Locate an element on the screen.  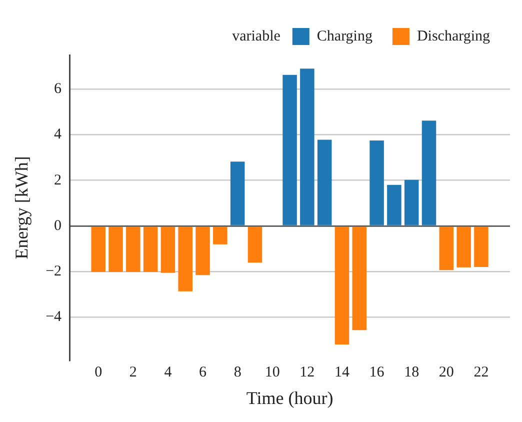
x-axis-title: Time (hour) is located at coordinates (290, 398).